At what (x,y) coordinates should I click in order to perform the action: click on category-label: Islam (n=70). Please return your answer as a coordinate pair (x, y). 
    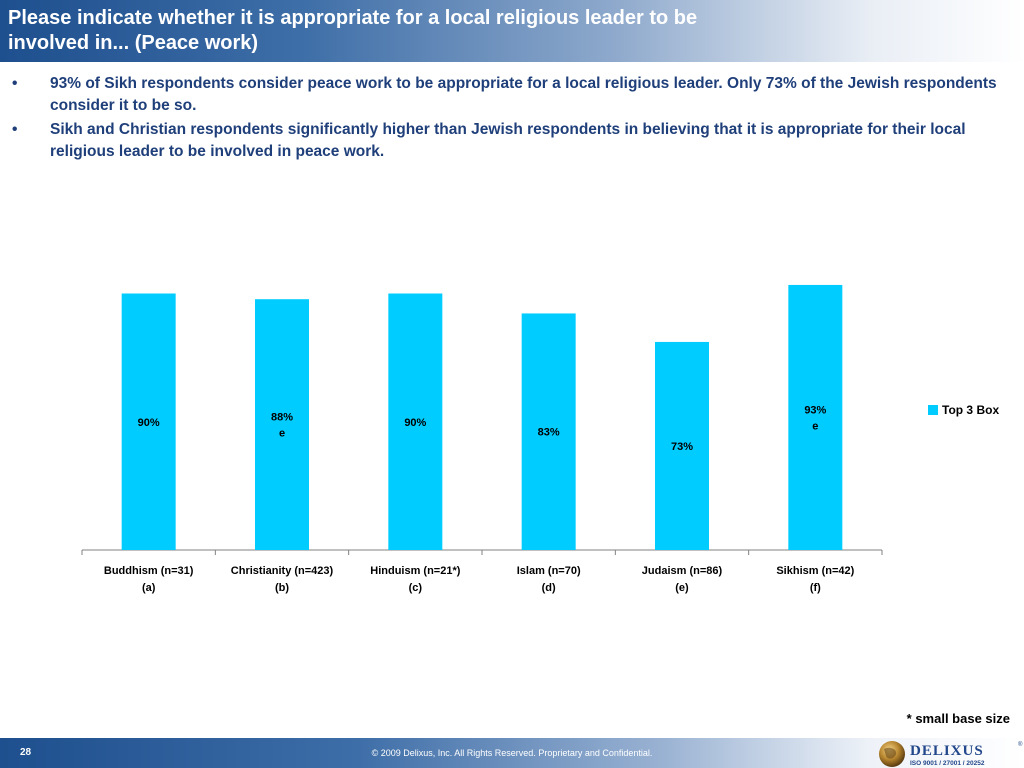
    Looking at the image, I should click on (549, 571).